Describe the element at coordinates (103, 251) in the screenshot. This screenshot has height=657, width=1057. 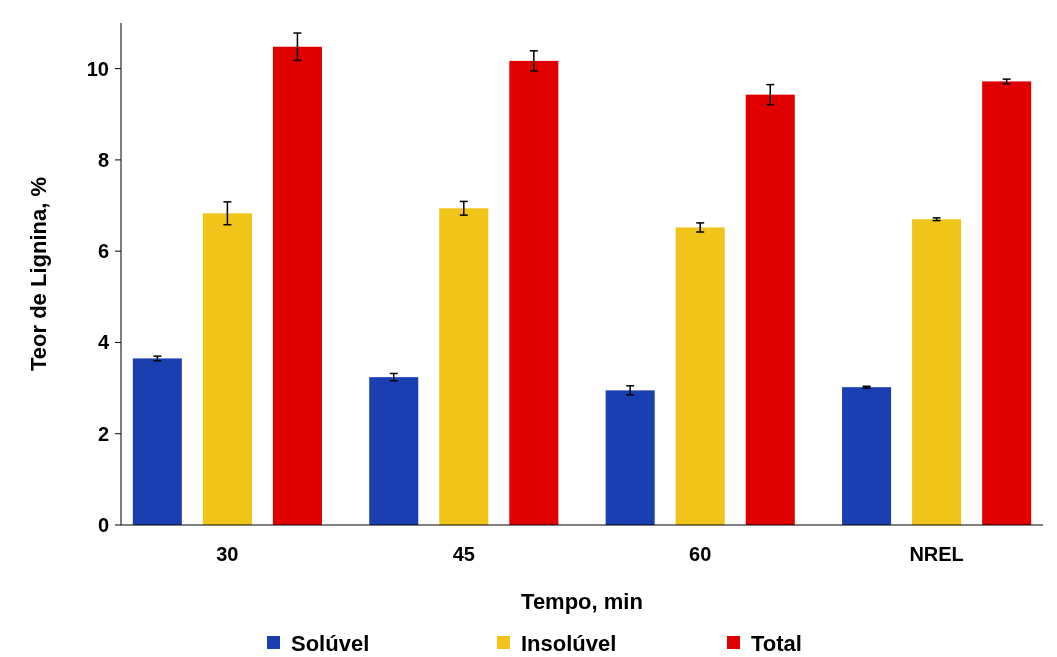
I see `y-tick-label: 6` at that location.